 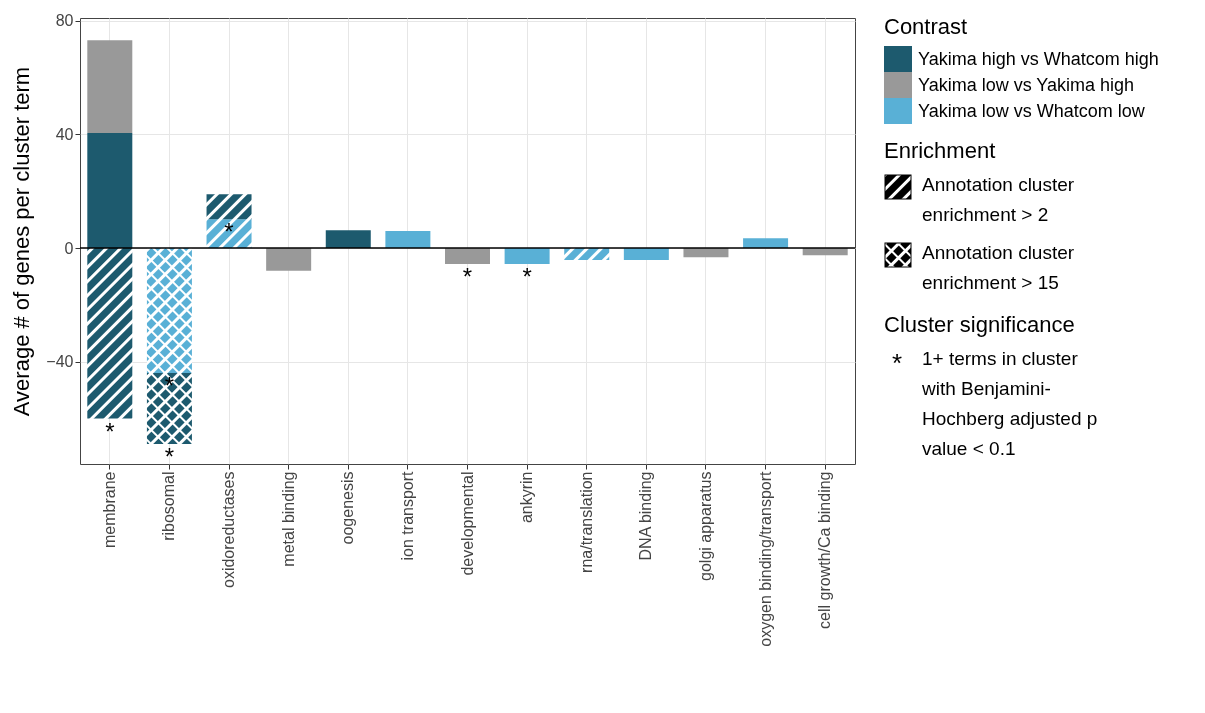 What do you see at coordinates (940, 151) in the screenshot?
I see `text: Enrichment` at bounding box center [940, 151].